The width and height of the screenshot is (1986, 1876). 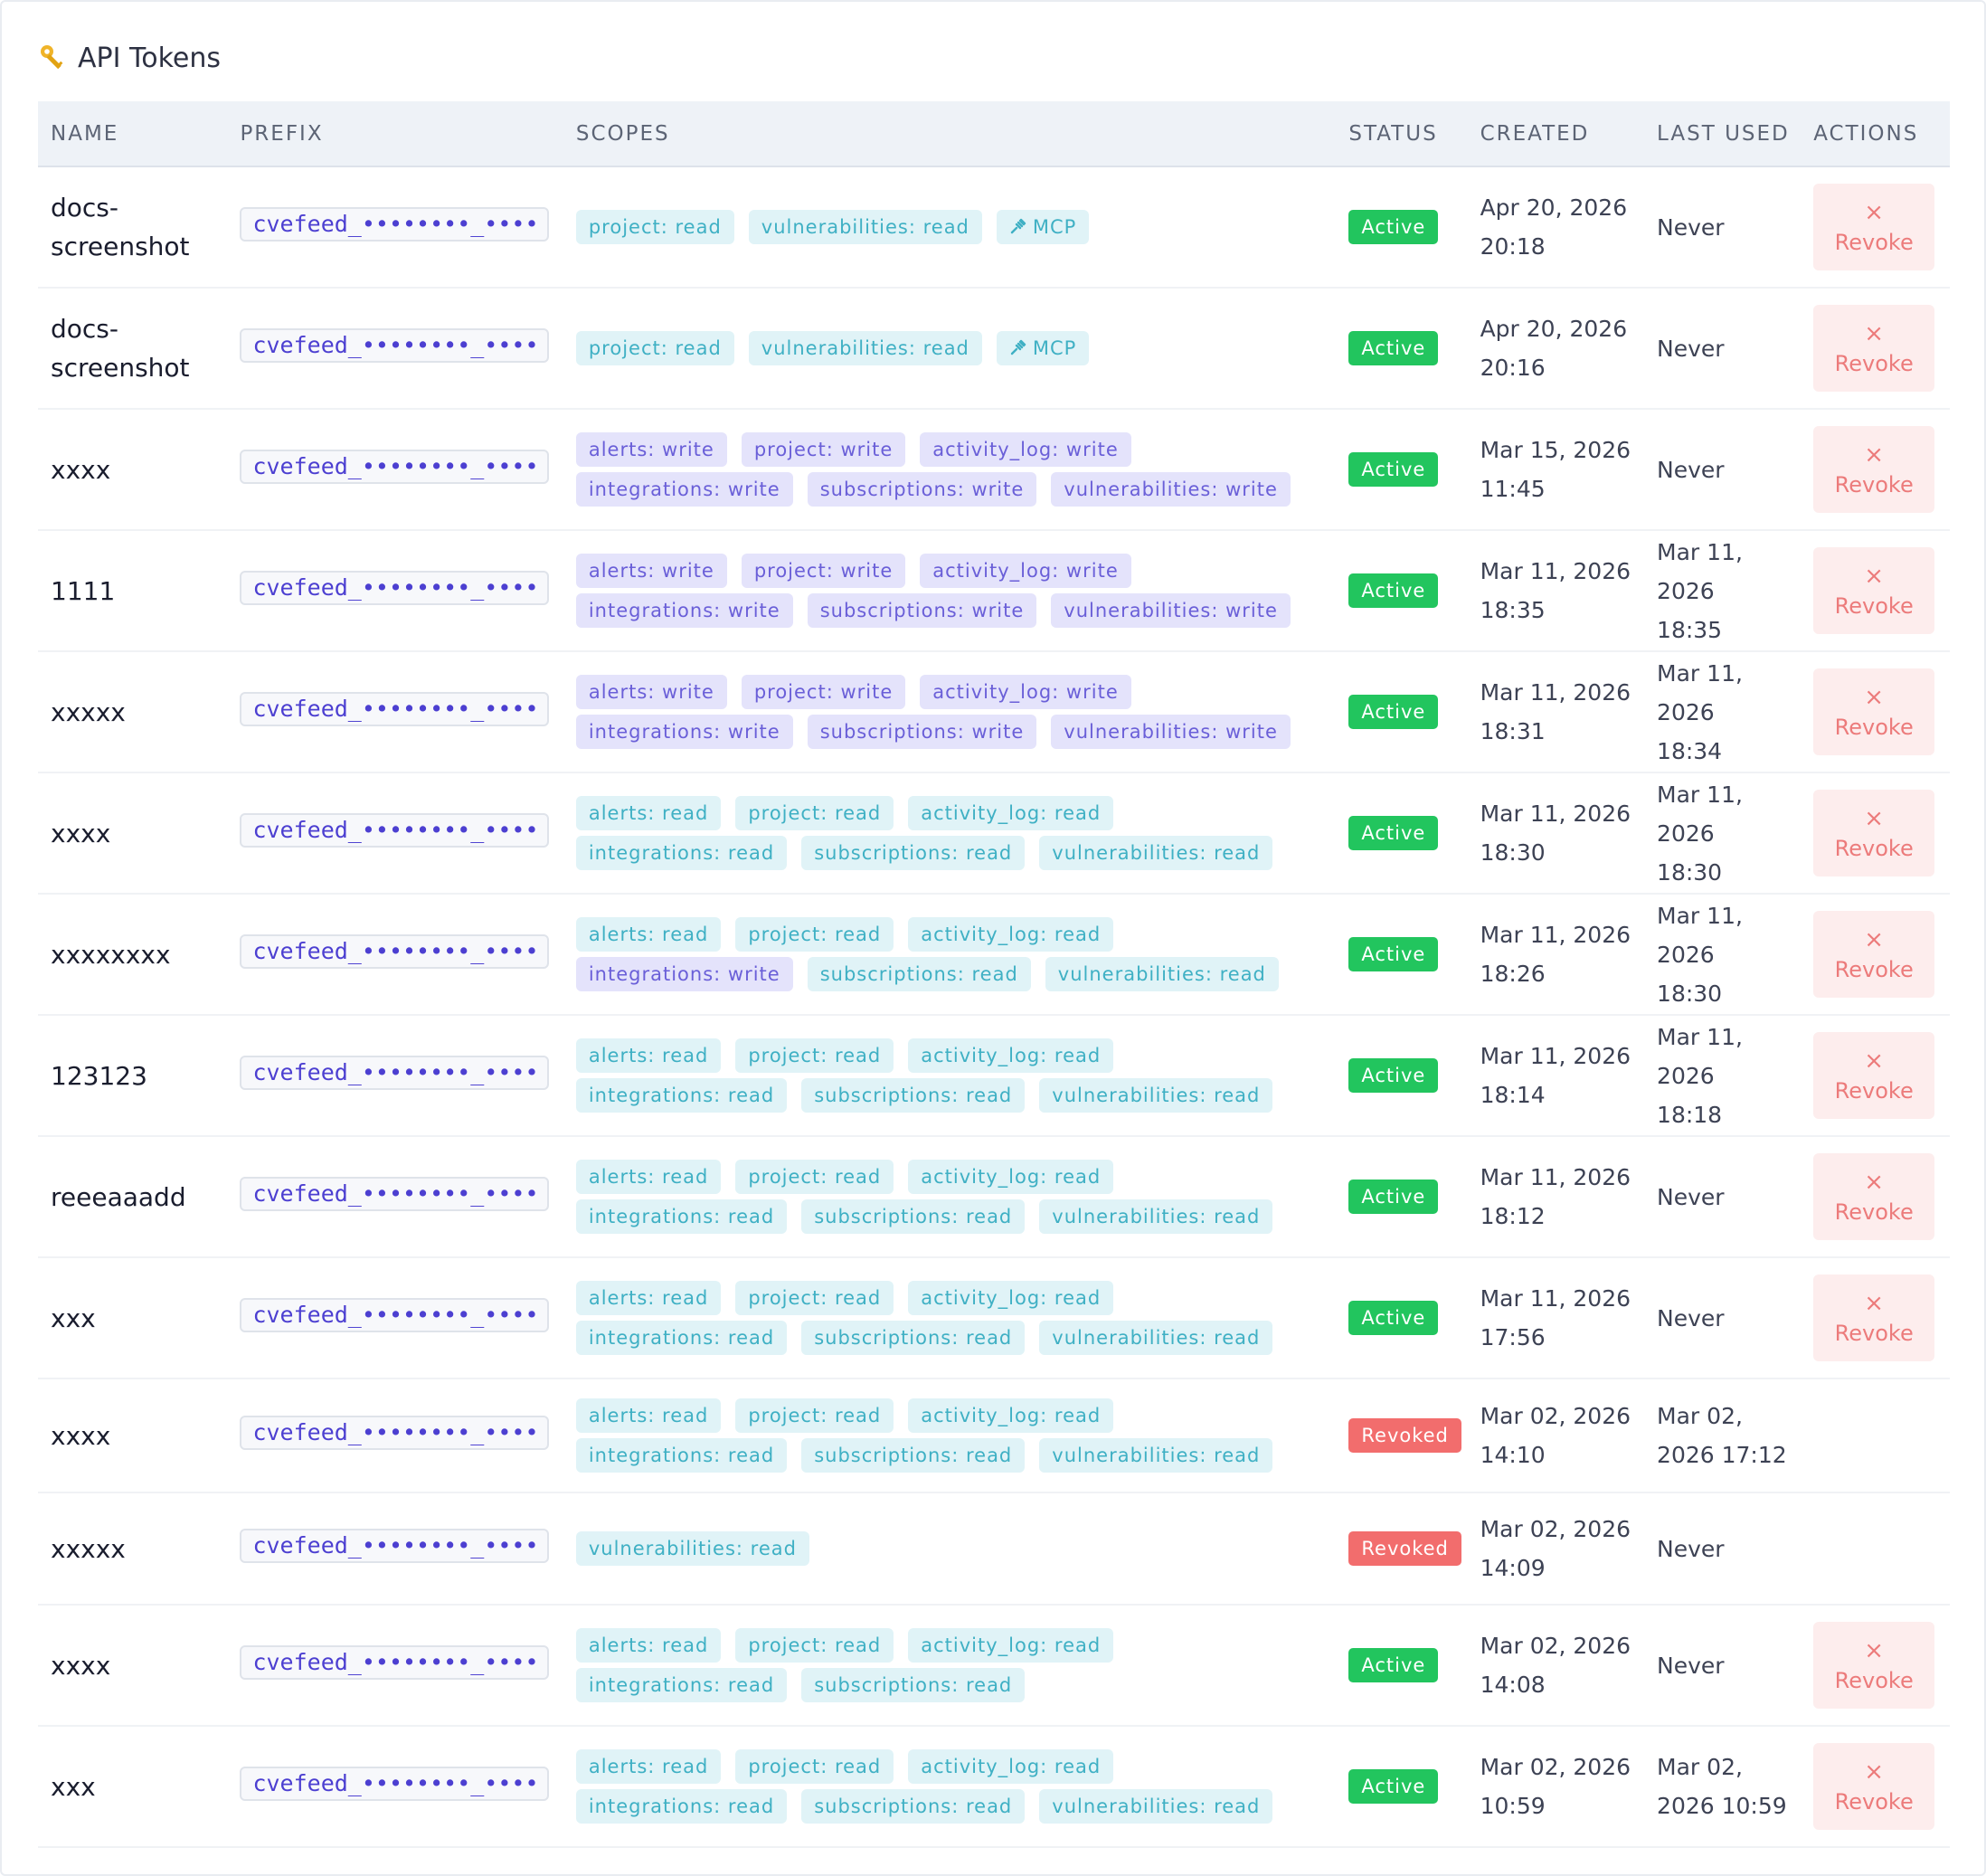 What do you see at coordinates (1875, 1549) in the screenshot?
I see `actions-cell` at bounding box center [1875, 1549].